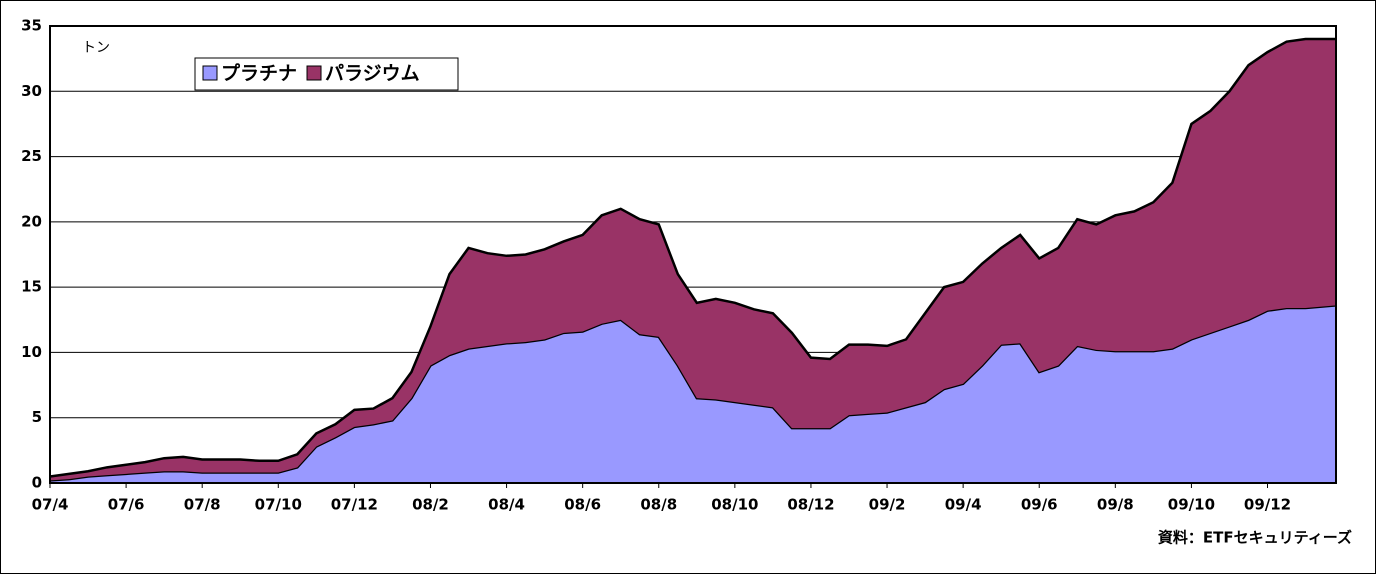 The image size is (1376, 574). Describe the element at coordinates (658, 505) in the screenshot. I see `x-tick-label: 08/8` at that location.